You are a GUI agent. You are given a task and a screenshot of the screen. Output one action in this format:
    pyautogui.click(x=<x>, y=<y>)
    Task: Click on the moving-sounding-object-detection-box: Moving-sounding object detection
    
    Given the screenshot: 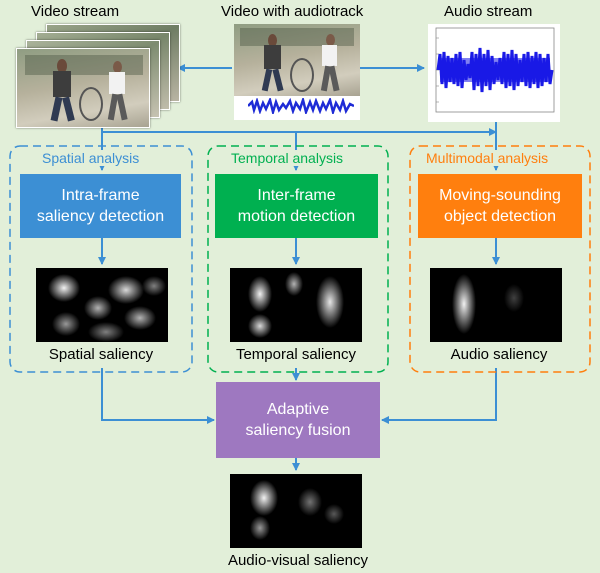 What is the action you would take?
    pyautogui.click(x=500, y=206)
    